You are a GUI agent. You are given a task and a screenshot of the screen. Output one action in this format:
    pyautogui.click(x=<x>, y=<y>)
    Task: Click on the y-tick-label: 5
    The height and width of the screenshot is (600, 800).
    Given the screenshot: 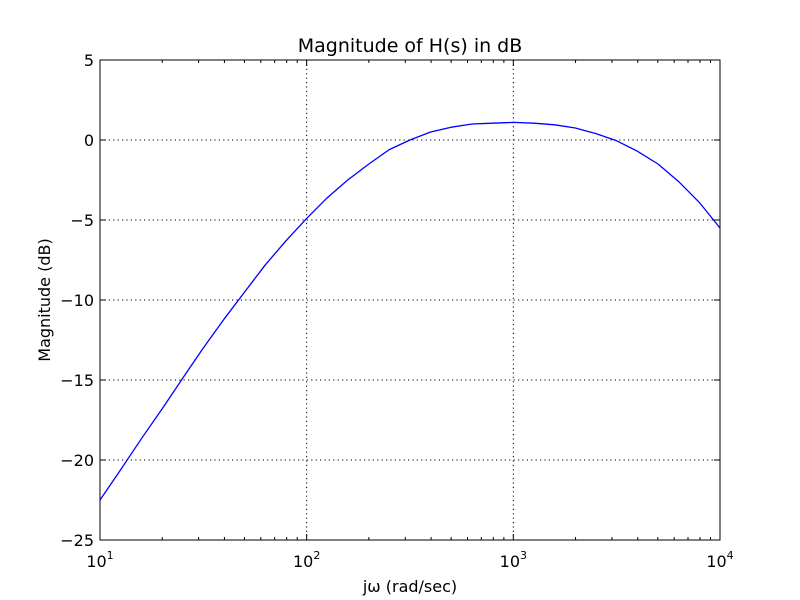 What is the action you would take?
    pyautogui.click(x=89, y=60)
    